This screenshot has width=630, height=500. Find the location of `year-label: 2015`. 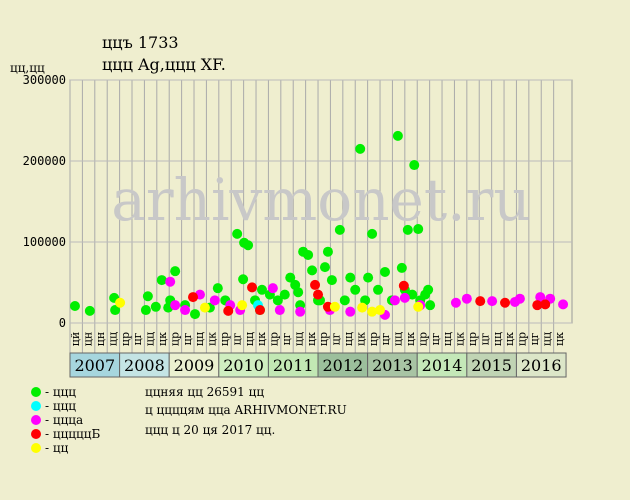

year-label: 2015 is located at coordinates (491, 365).